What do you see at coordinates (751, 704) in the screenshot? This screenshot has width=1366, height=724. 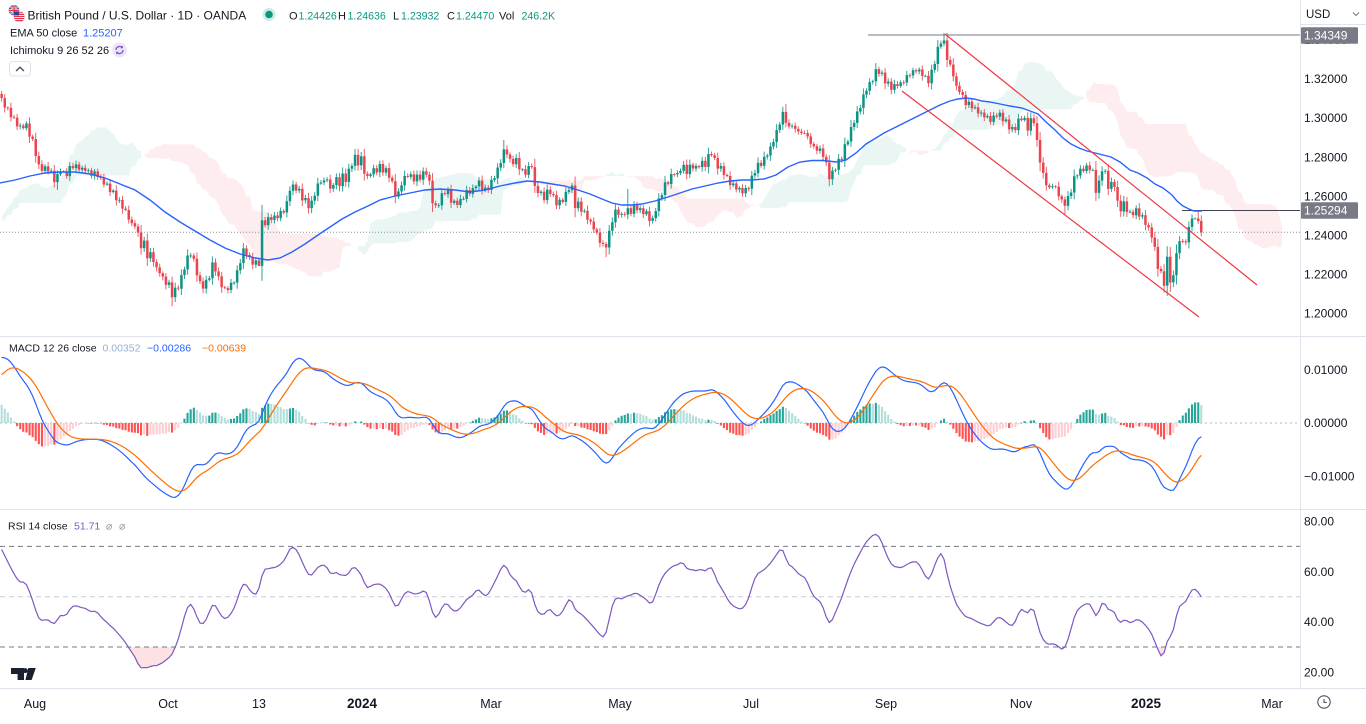 I see `svg-text: Jul` at bounding box center [751, 704].